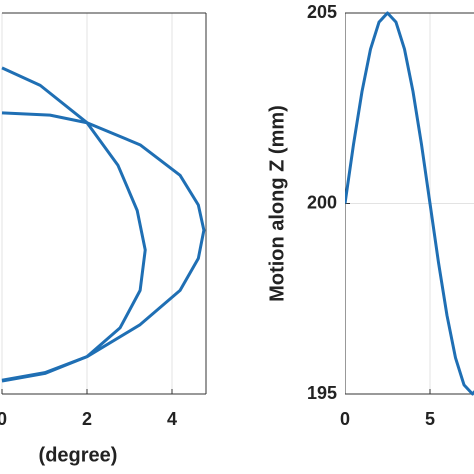 The image size is (474, 474). Describe the element at coordinates (322, 393) in the screenshot. I see `y-tick-label: 195` at that location.